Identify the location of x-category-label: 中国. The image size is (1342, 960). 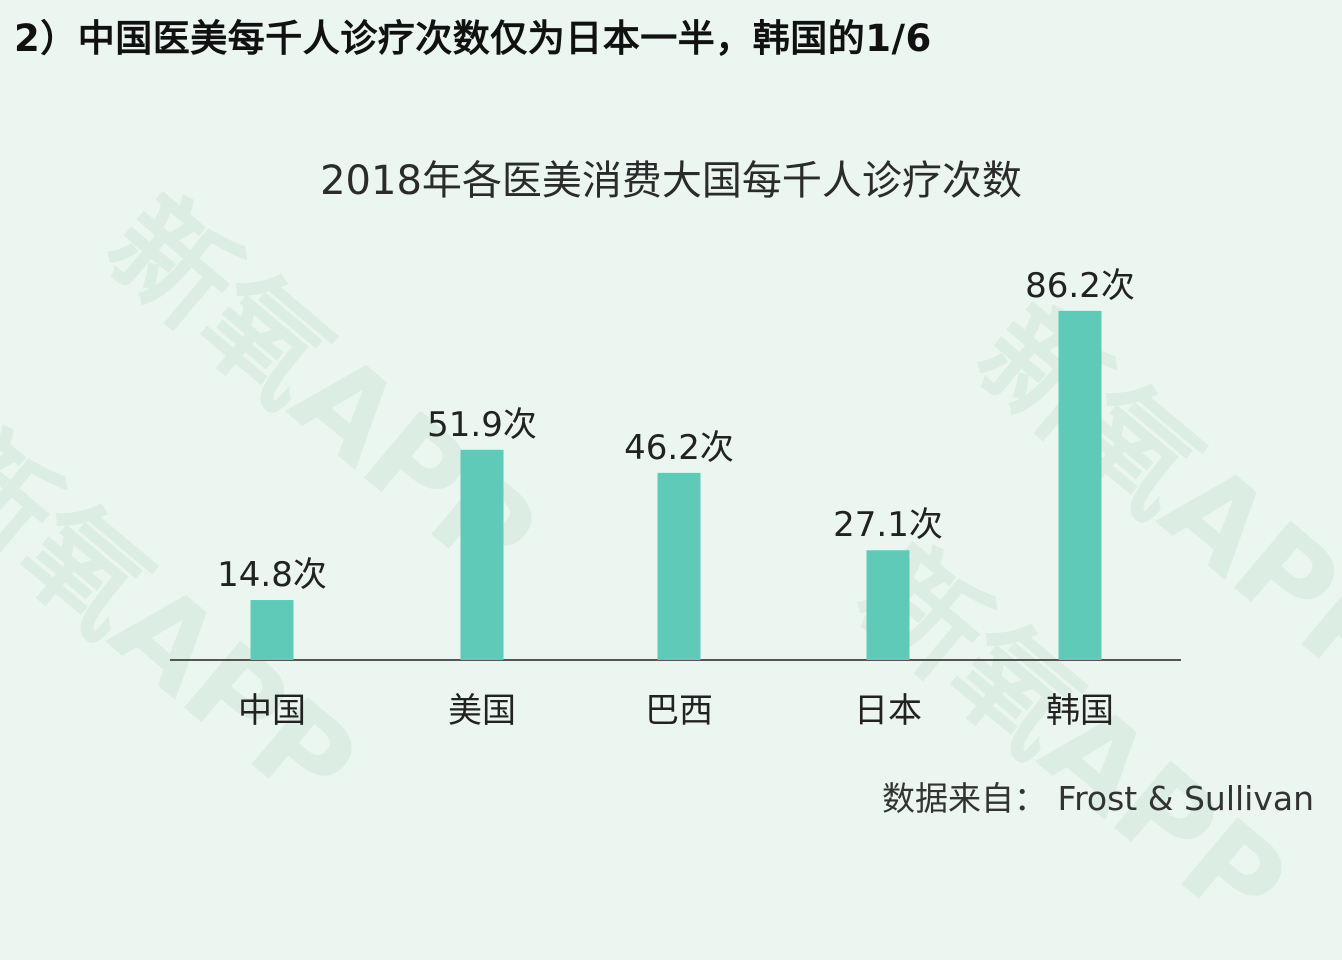
(272, 711).